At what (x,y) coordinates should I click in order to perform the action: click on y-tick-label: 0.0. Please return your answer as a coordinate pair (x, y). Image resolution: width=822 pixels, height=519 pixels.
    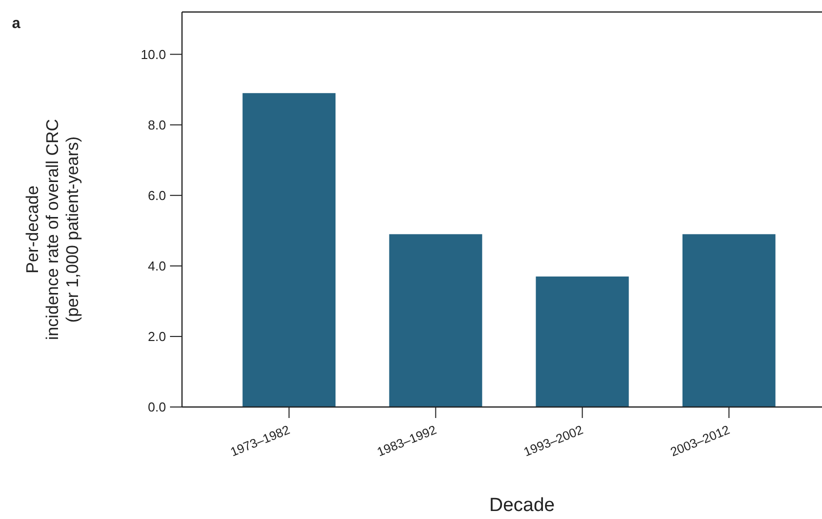
    Looking at the image, I should click on (157, 407).